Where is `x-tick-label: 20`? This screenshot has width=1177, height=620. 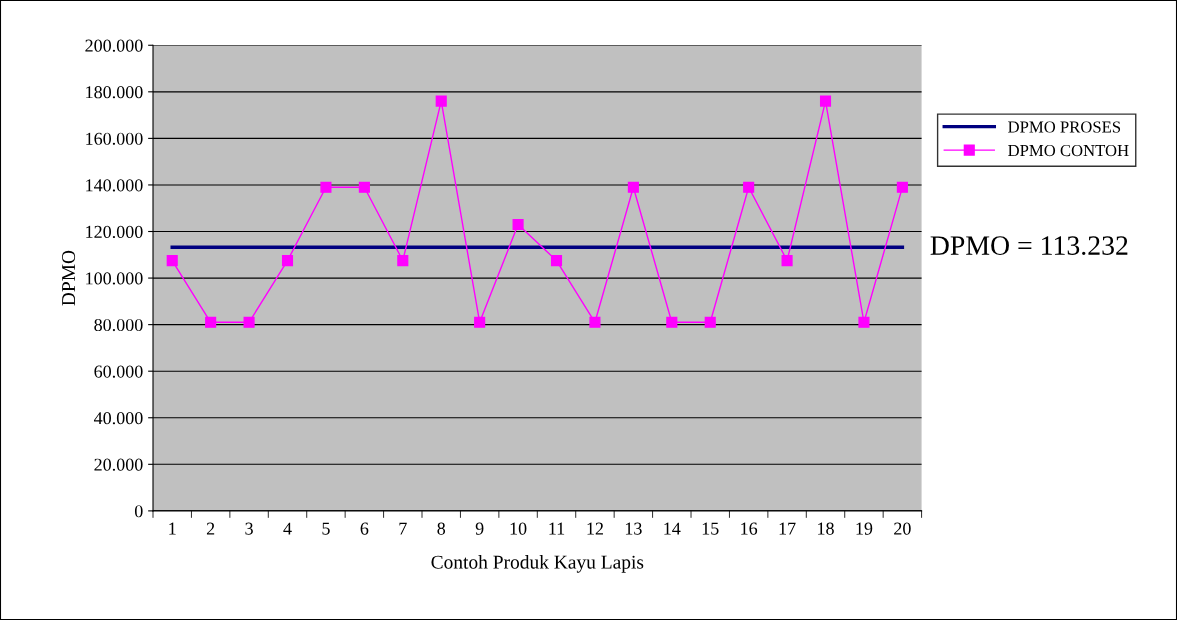
x-tick-label: 20 is located at coordinates (902, 528).